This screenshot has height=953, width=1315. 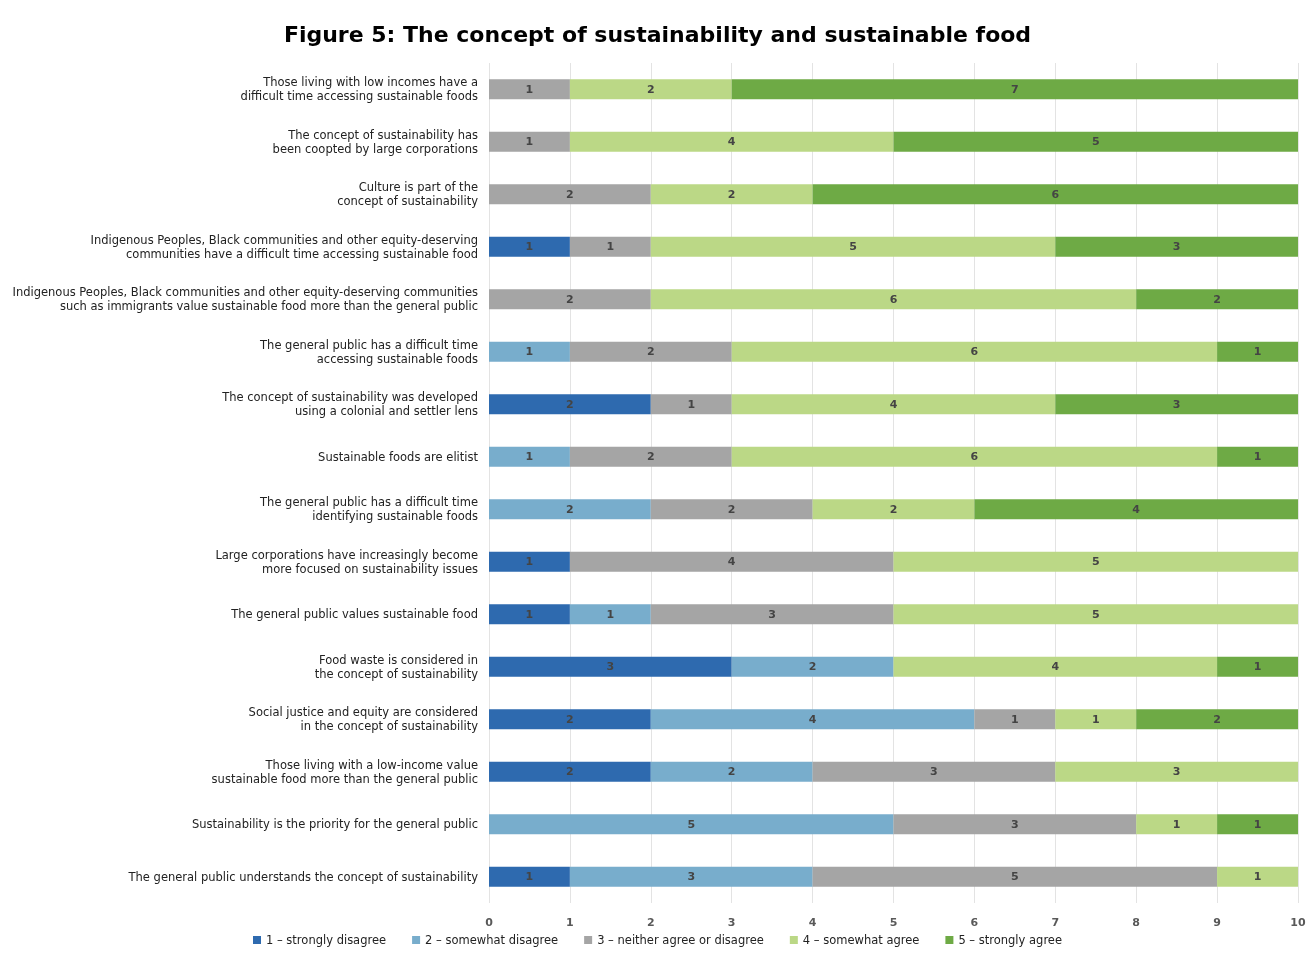 I want to click on x-tick-label: 0, so click(x=489, y=922).